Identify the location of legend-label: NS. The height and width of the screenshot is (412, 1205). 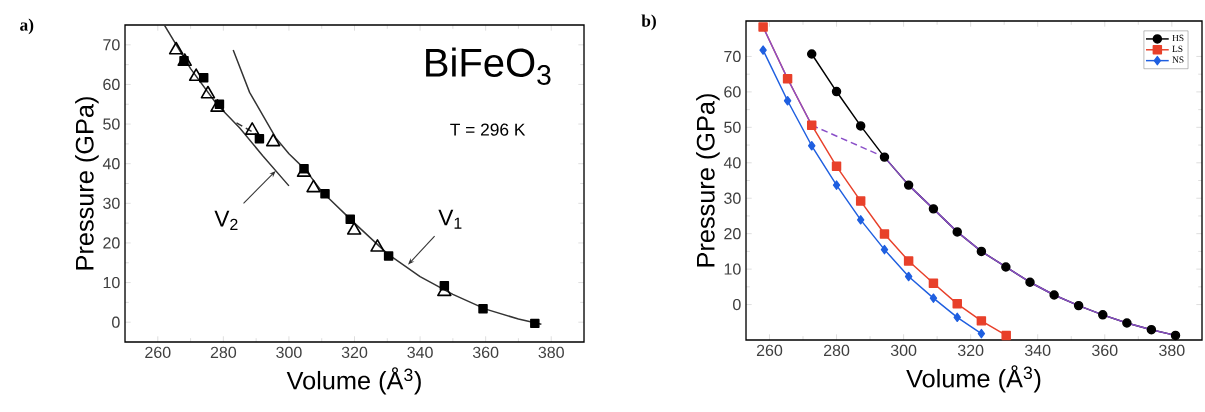
(1178, 59).